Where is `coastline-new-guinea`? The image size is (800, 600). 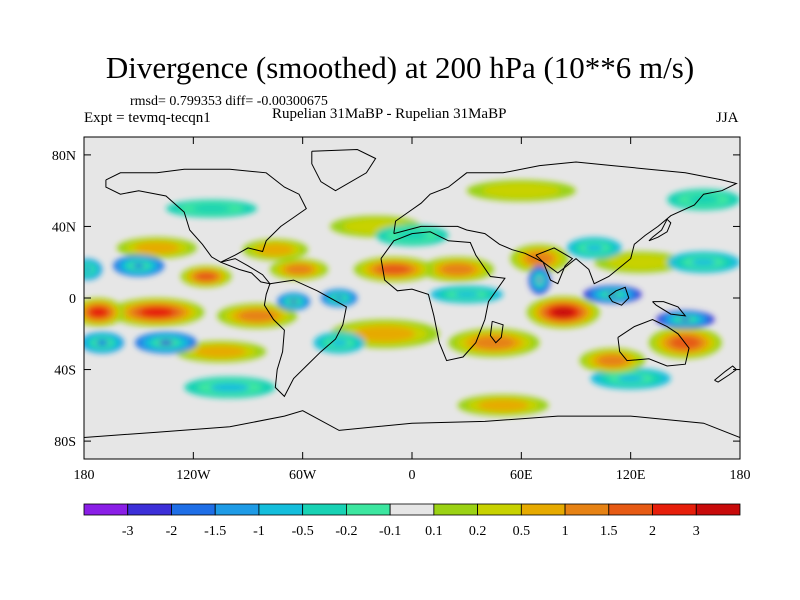
coastline-new-guinea is located at coordinates (669, 309).